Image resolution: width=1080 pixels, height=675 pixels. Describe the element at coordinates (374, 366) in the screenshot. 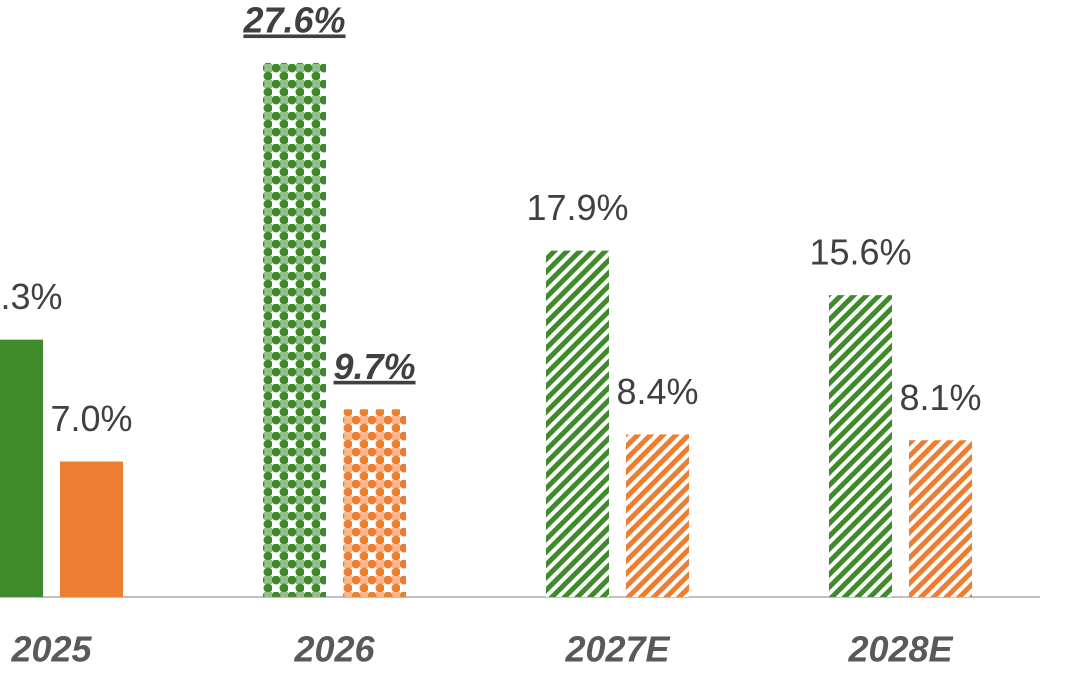

I see `data-label: 9.7%` at that location.